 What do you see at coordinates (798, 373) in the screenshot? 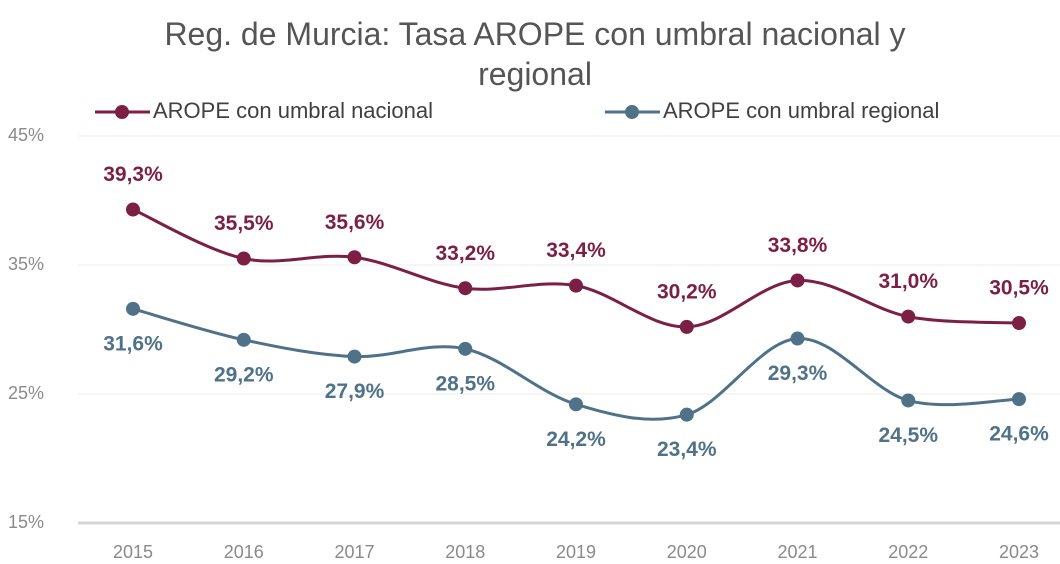
I see `data-label: 29,3%` at bounding box center [798, 373].